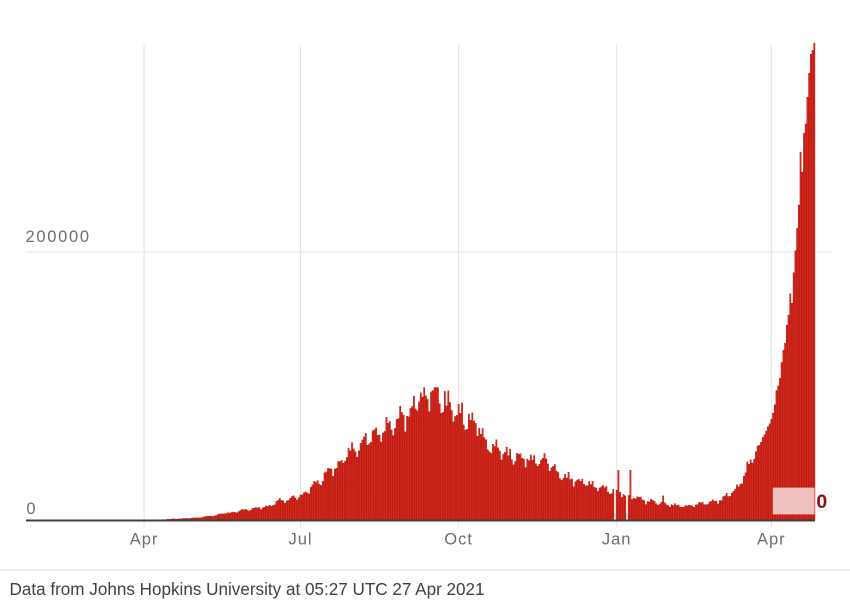 The image size is (850, 611). What do you see at coordinates (458, 540) in the screenshot?
I see `svg-text: Oct` at bounding box center [458, 540].